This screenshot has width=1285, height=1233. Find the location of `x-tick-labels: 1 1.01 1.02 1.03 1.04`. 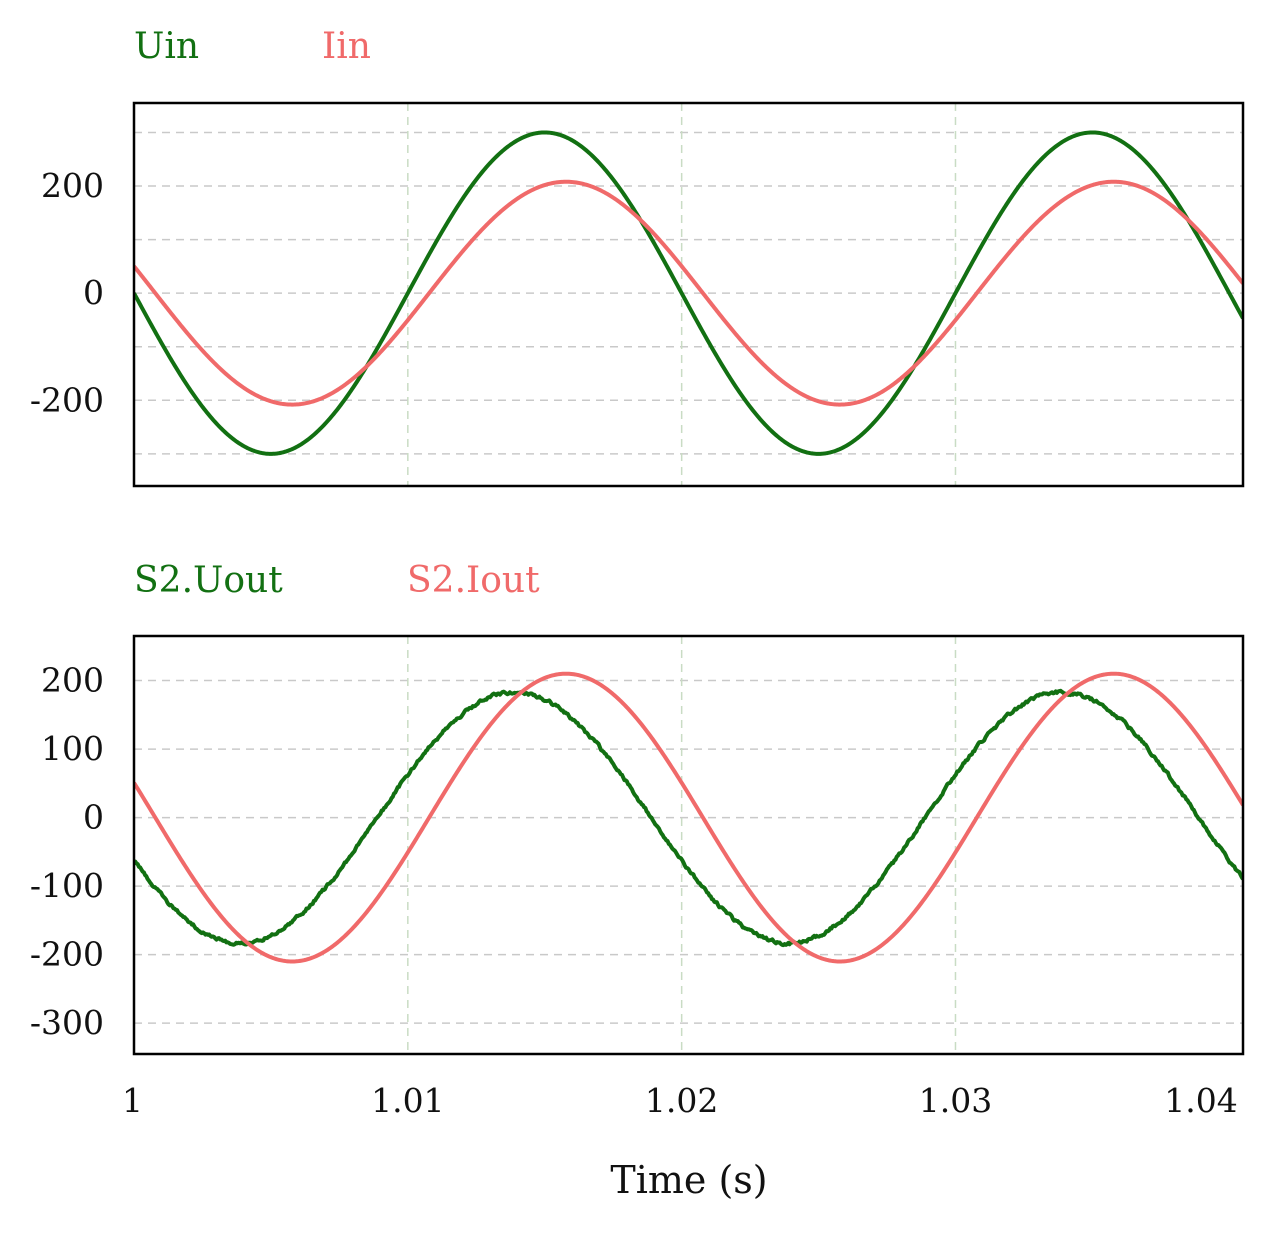

x-tick-labels: 1 1.01 1.02 1.03 1.04 is located at coordinates (680, 1100).